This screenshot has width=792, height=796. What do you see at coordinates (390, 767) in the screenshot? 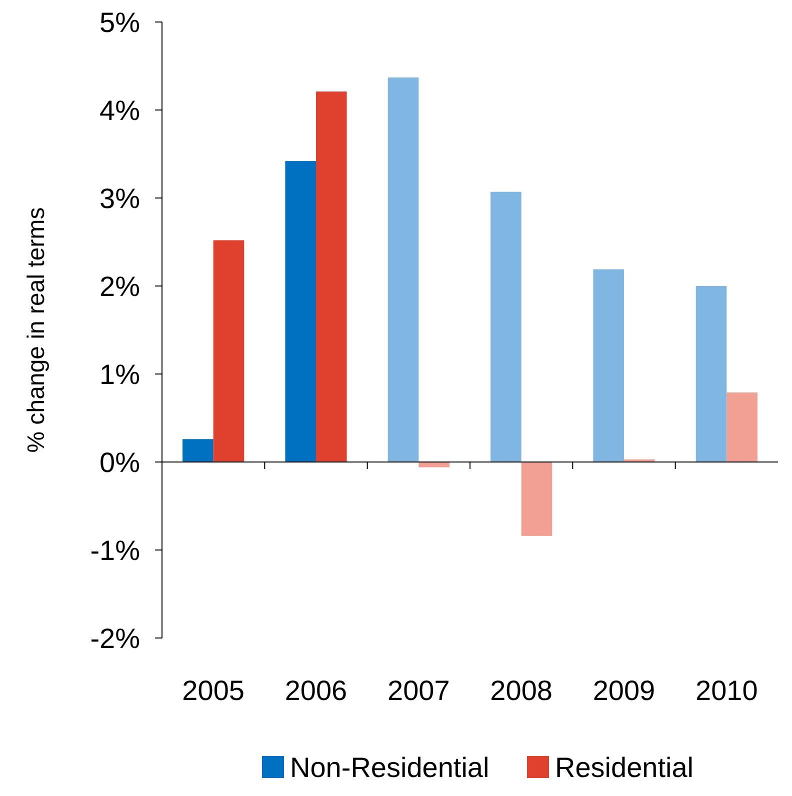
I see `legend-label: Non-Residential` at bounding box center [390, 767].